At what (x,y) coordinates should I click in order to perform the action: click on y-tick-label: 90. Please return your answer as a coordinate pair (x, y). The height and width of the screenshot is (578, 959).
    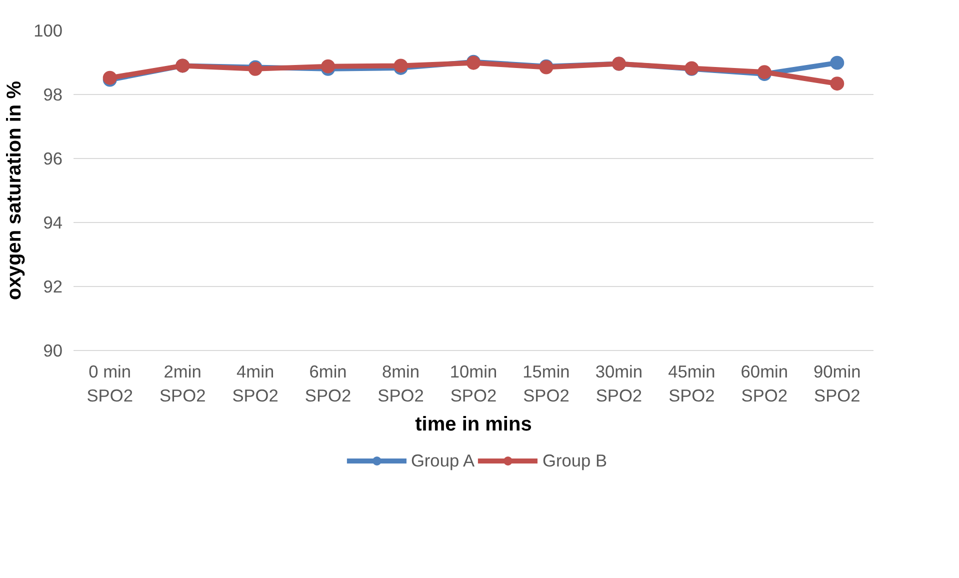
    Looking at the image, I should click on (53, 350).